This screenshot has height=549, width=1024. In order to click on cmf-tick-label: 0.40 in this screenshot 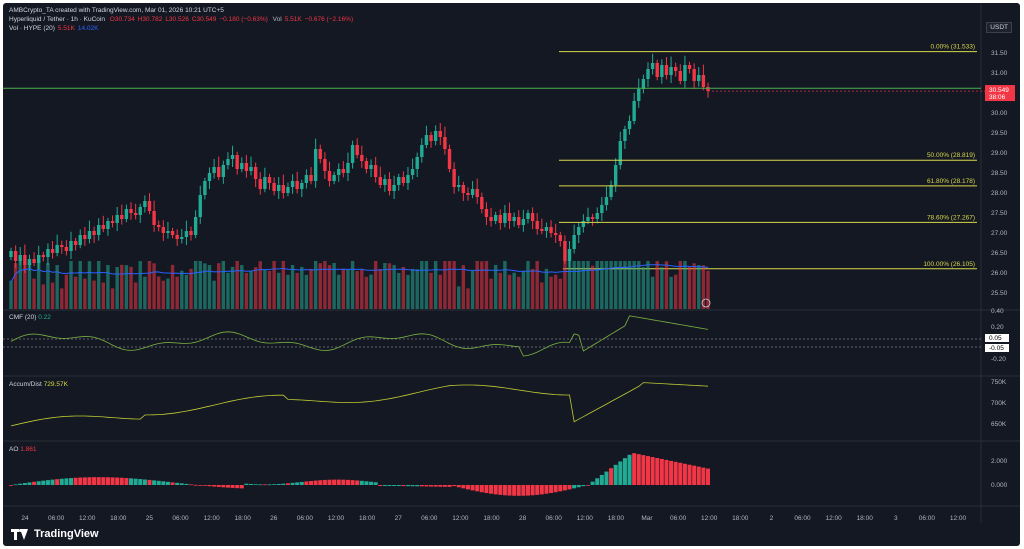, I will do `click(997, 311)`.